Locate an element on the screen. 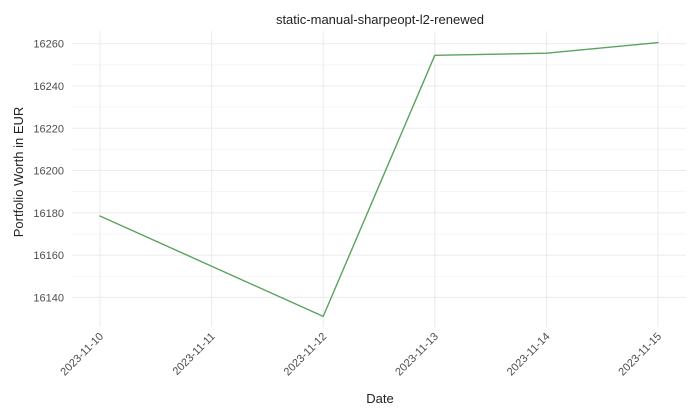 The height and width of the screenshot is (420, 700). y-tick-label: 16240 is located at coordinates (48, 87).